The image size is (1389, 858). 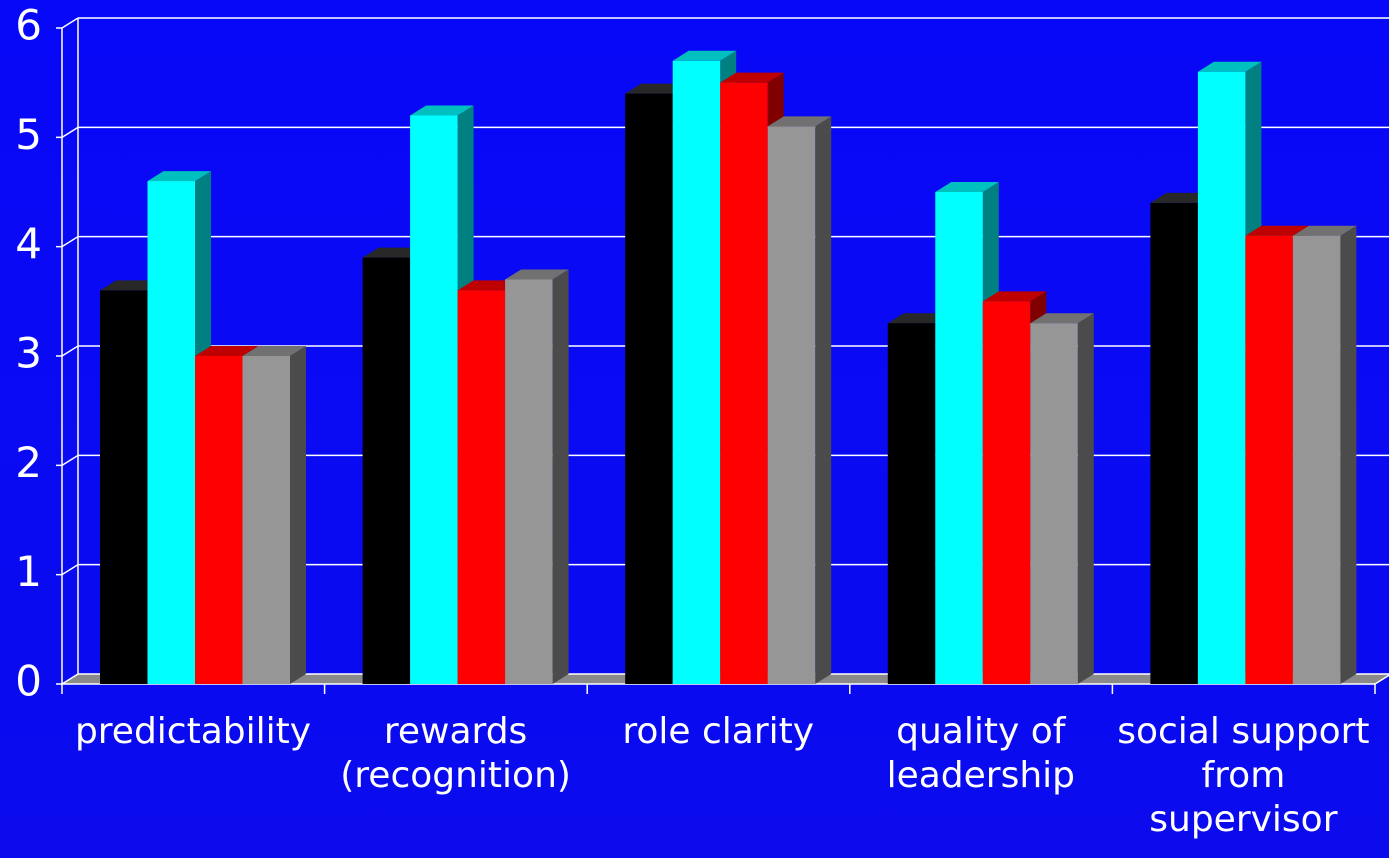 I want to click on x-tick-label: rewards (recognition), so click(x=455, y=753).